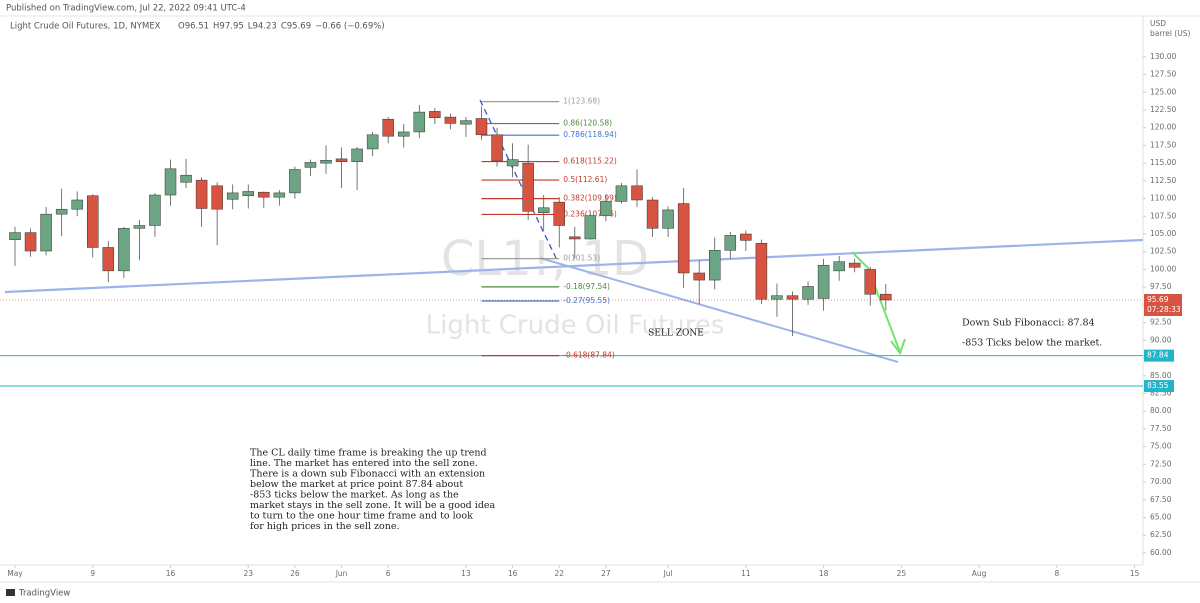  I want to click on watermark-subtitle: Light Crude Oil Futures, so click(575, 326).